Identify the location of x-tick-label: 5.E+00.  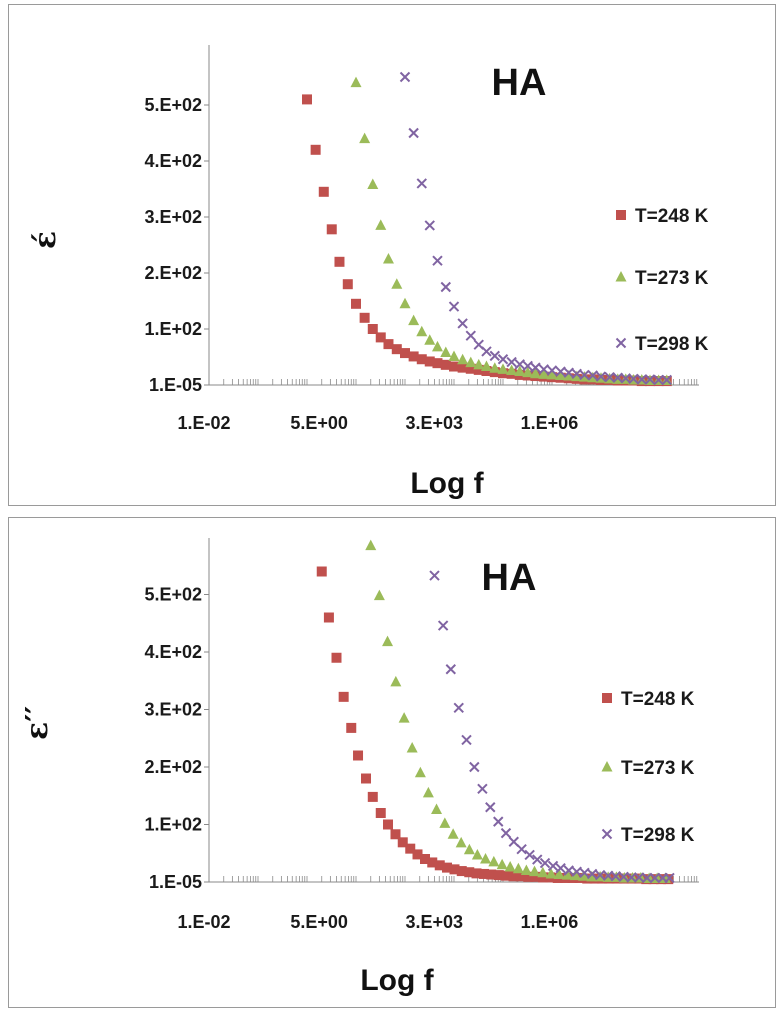
(319, 922).